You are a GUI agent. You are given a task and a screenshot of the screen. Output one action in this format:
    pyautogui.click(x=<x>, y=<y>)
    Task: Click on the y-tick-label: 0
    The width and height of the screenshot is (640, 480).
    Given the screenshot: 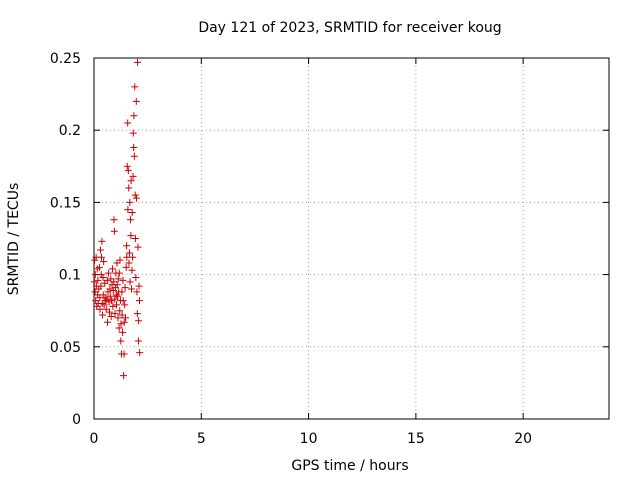 What is the action you would take?
    pyautogui.click(x=76, y=420)
    